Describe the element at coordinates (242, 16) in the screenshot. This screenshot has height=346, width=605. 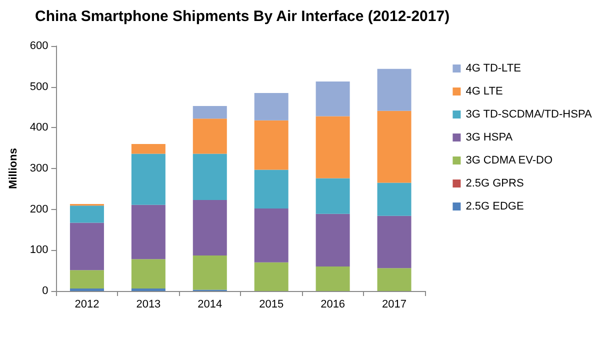
I see `chart-title: China Smartphone Shipments By Air Interface (2012-2017)` at that location.